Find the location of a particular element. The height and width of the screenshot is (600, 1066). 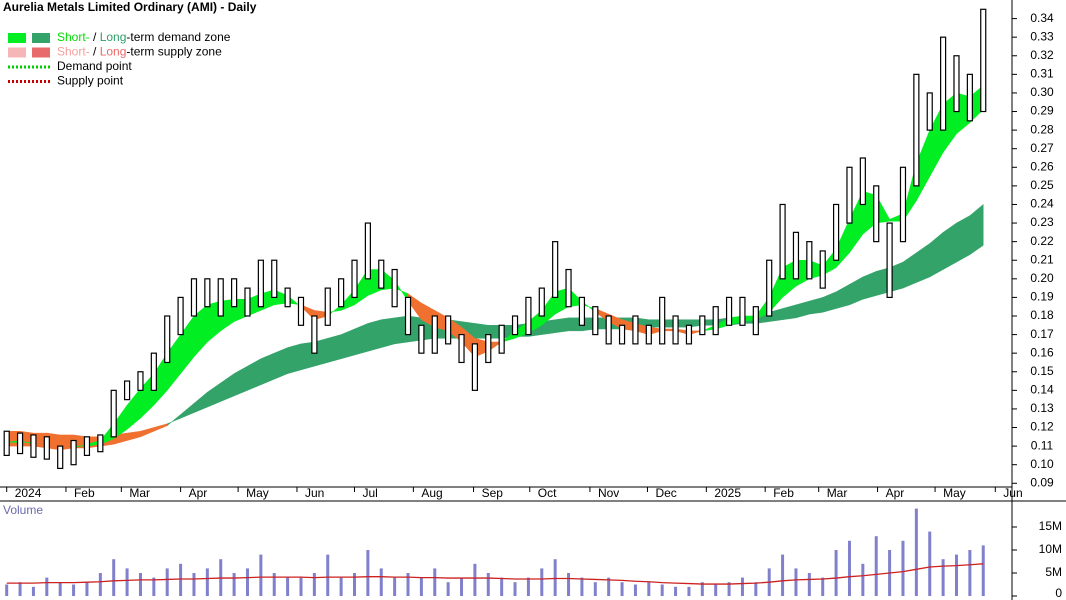

x-tick-label: 2025 is located at coordinates (727, 493).